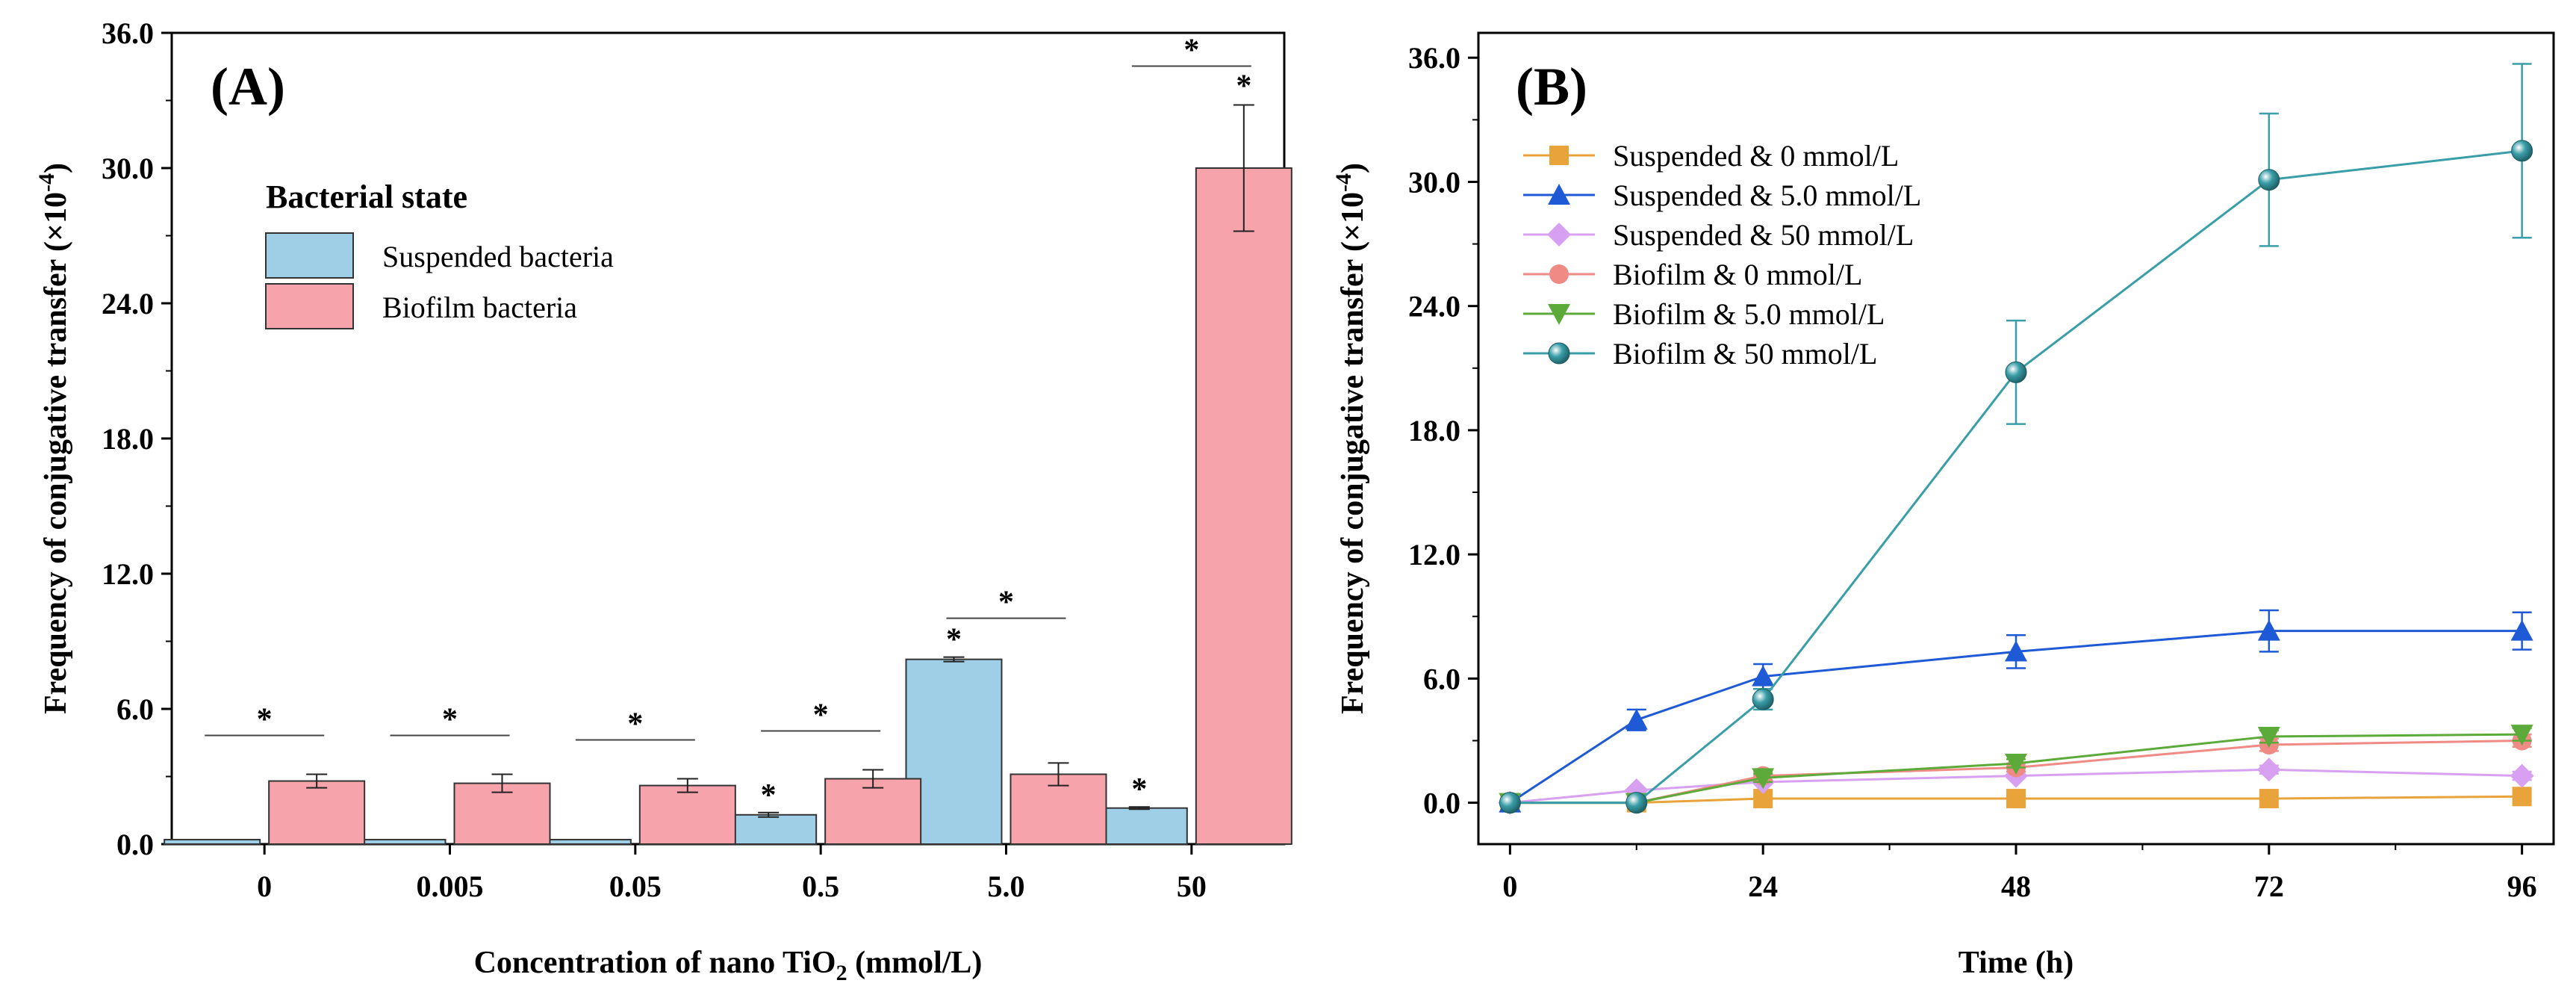 Image resolution: width=2576 pixels, height=998 pixels. Describe the element at coordinates (366, 197) in the screenshot. I see `legend-title: Bacterial state` at that location.